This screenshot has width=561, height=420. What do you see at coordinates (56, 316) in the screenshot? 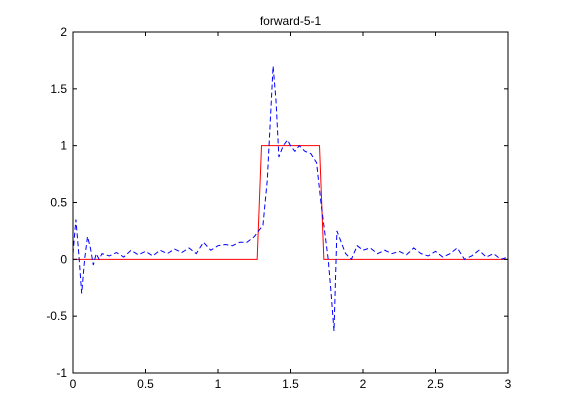
I see `y-tick-label: -0.5` at bounding box center [56, 316].